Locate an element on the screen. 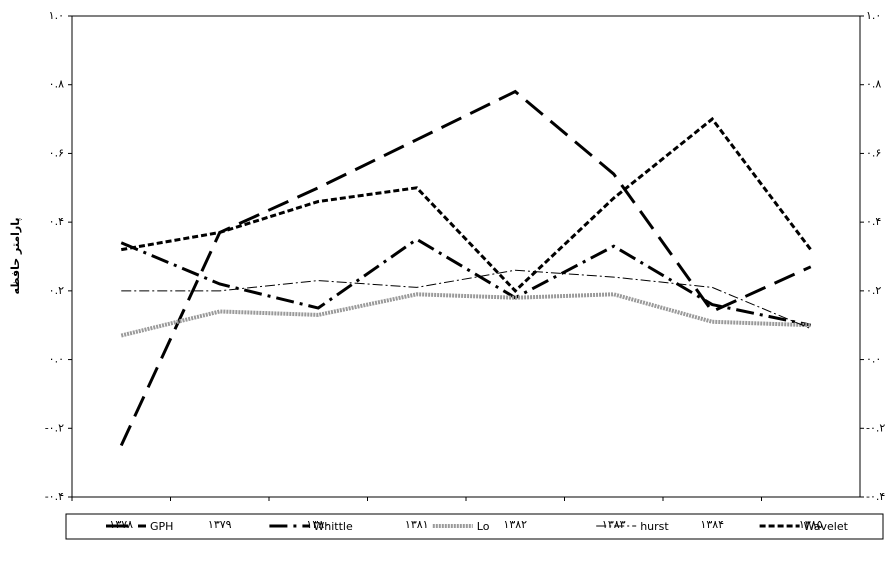  y2-tick-label: ۰.۲ is located at coordinates (873, 290).